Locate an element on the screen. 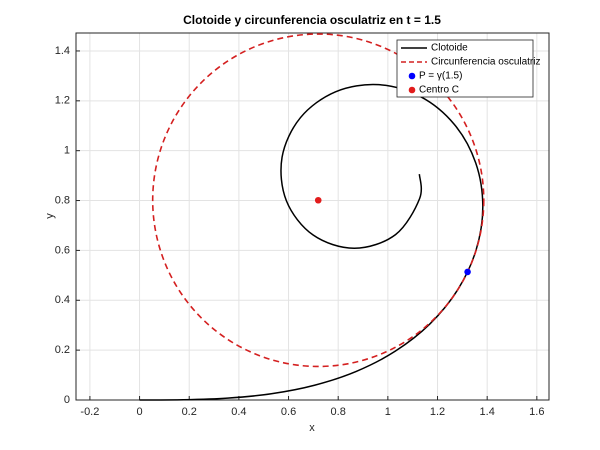 Image resolution: width=600 pixels, height=450 pixels. legend-label: Circunferencia osculatriz is located at coordinates (486, 62).